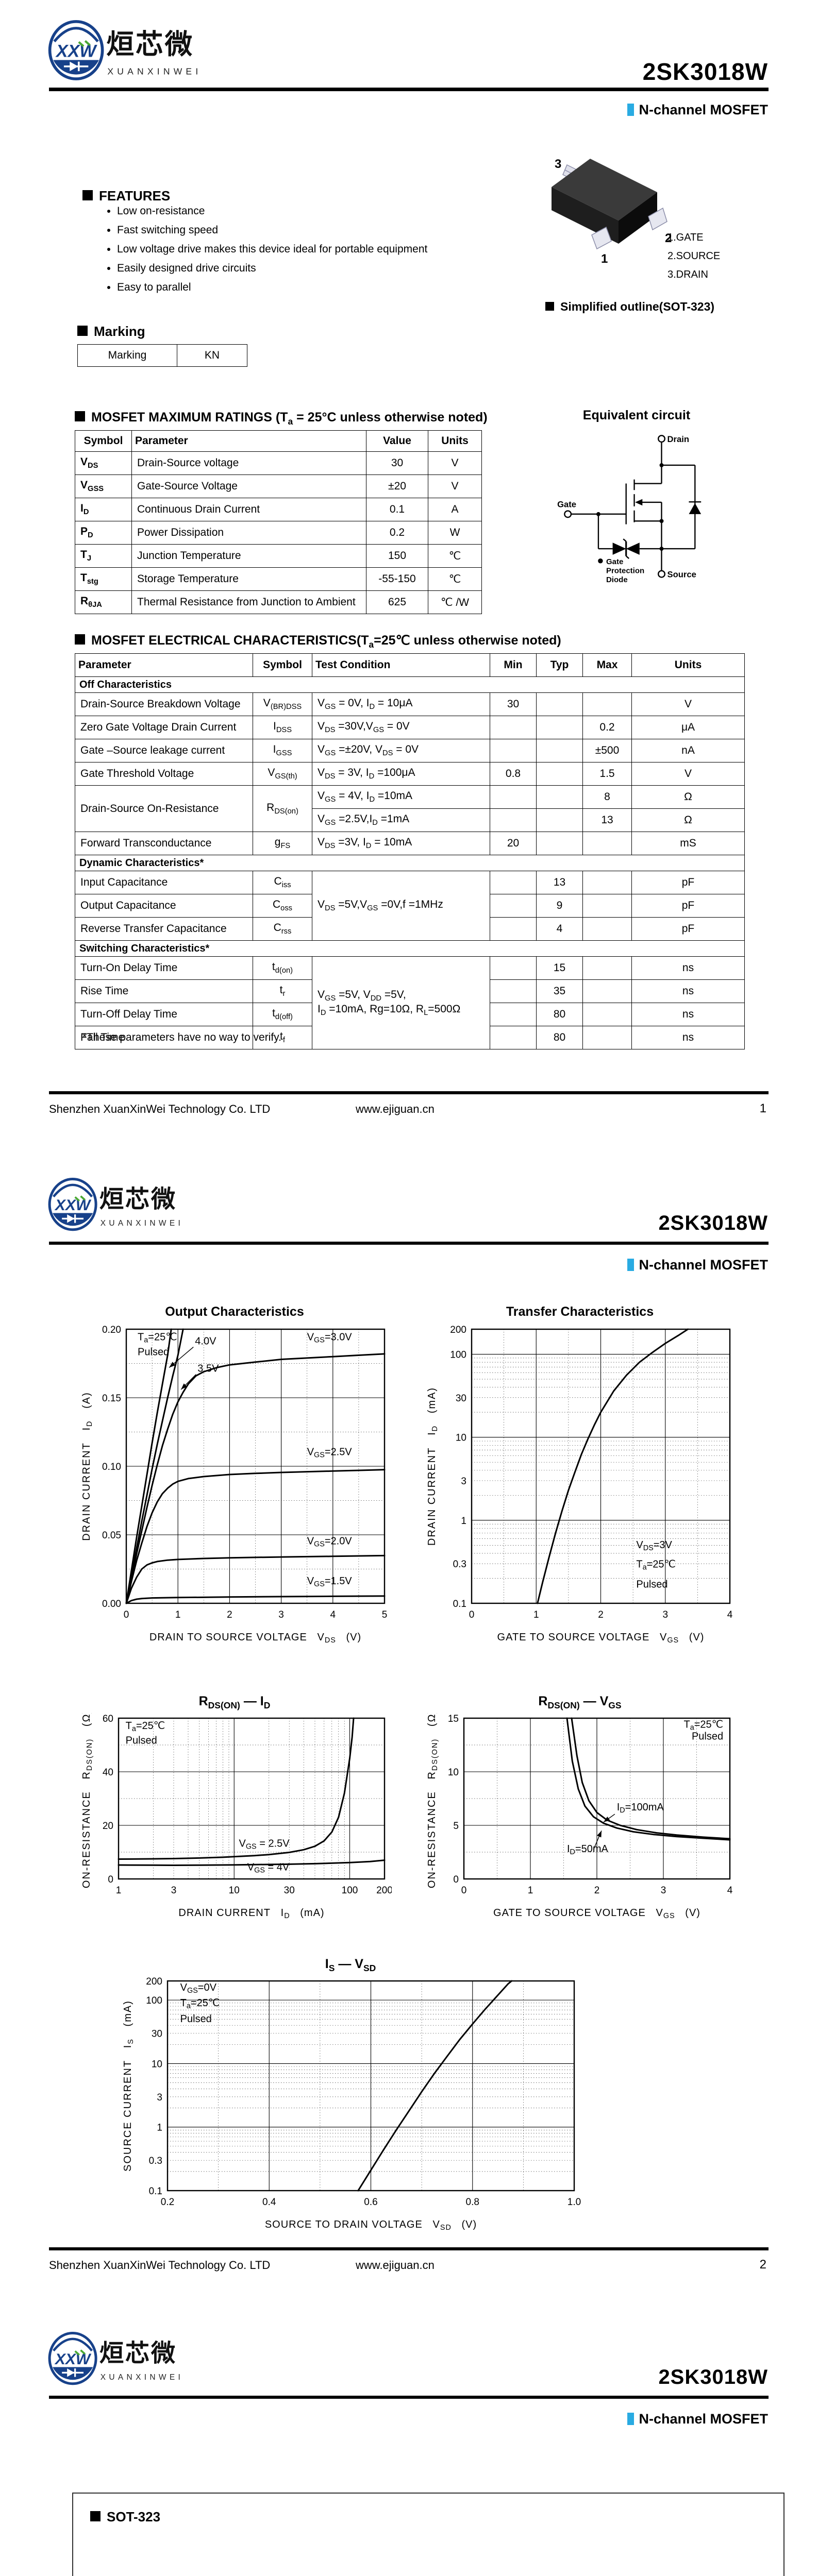  Describe the element at coordinates (697, 2419) in the screenshot. I see `device-type: N-channel MOSFET` at that location.